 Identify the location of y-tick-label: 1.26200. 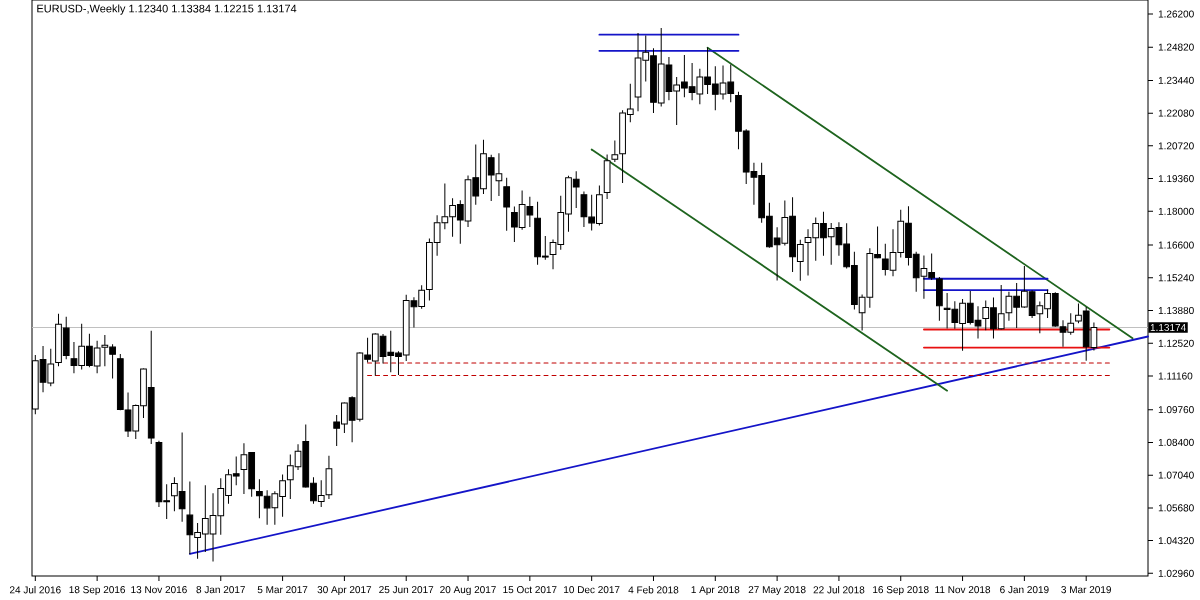
(1176, 14).